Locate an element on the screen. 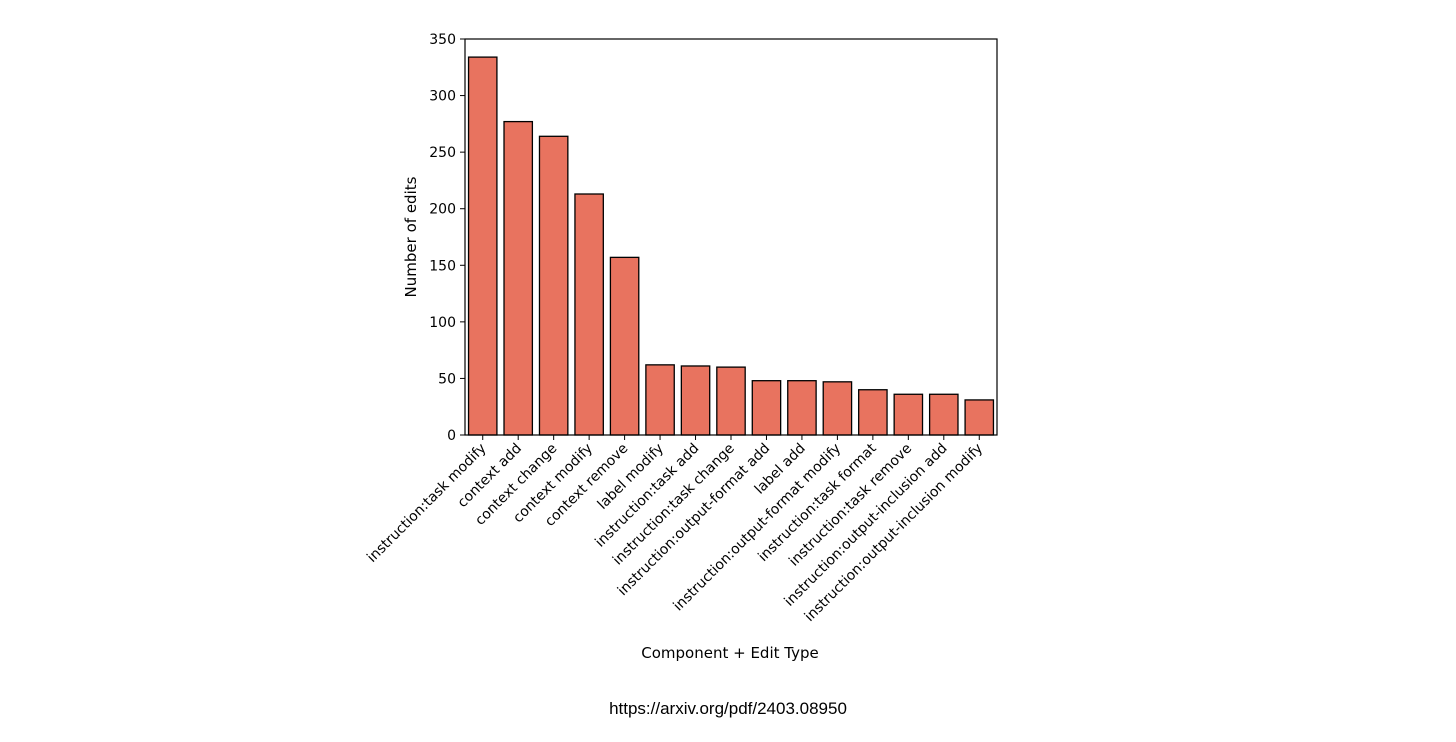  y-tick-label-3: 150 is located at coordinates (442, 266).